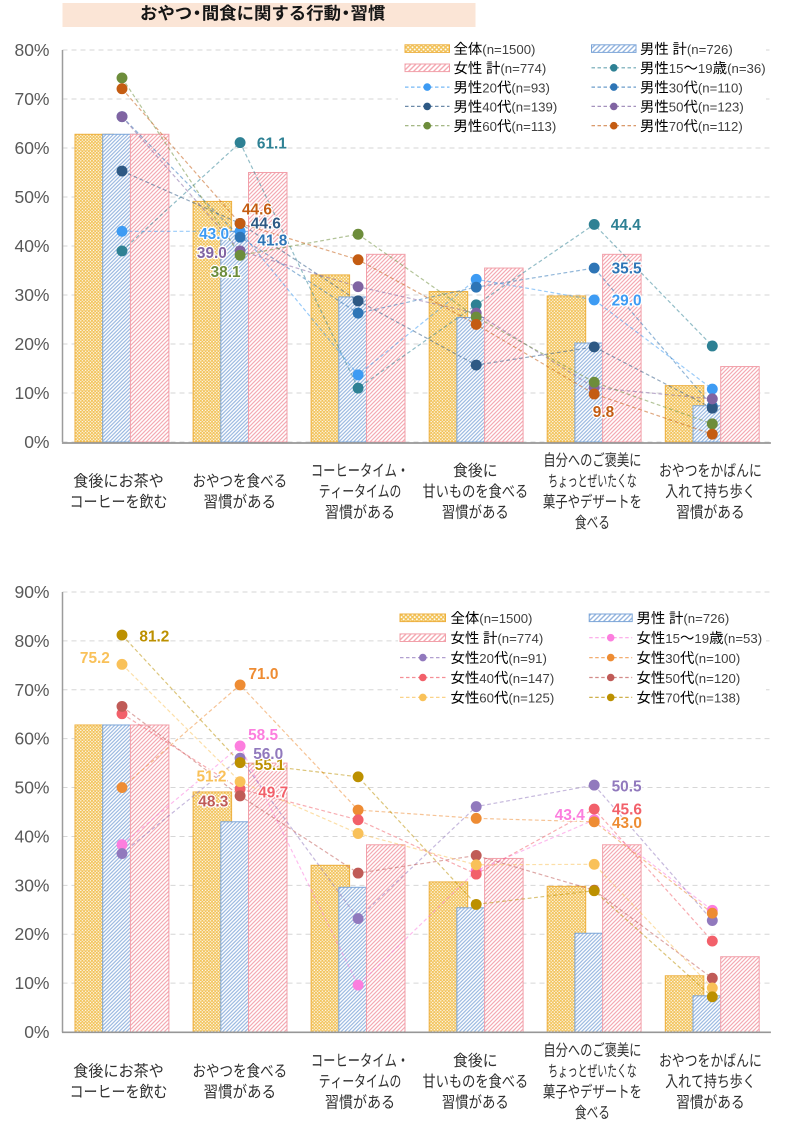  What do you see at coordinates (264, 674) in the screenshot?
I see `svg-text: 71.0` at bounding box center [264, 674].